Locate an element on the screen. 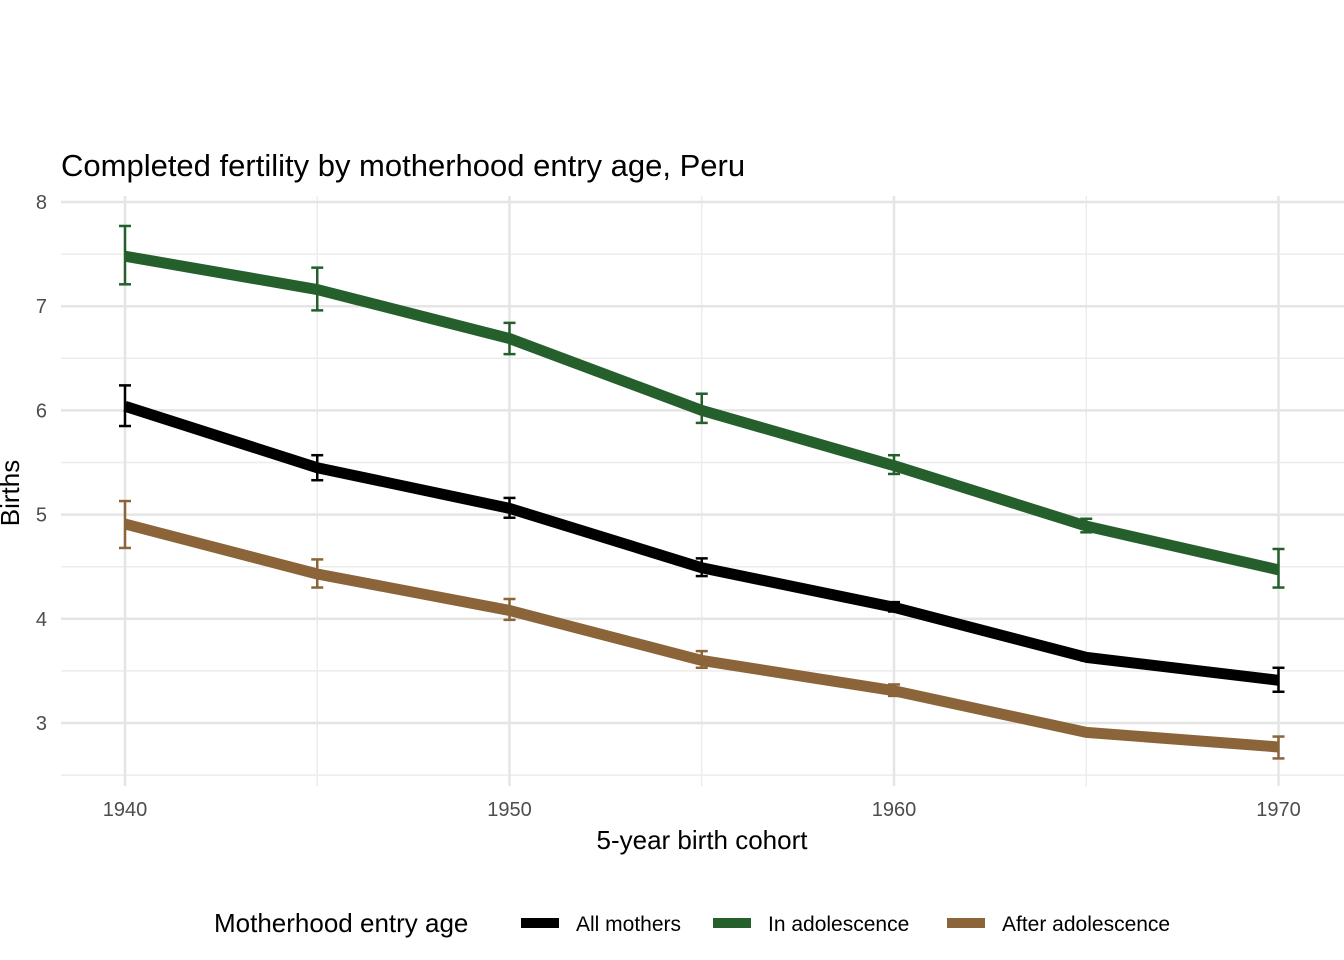 Image resolution: width=1344 pixels, height=960 pixels. x-tick-label: 1960 is located at coordinates (894, 810).